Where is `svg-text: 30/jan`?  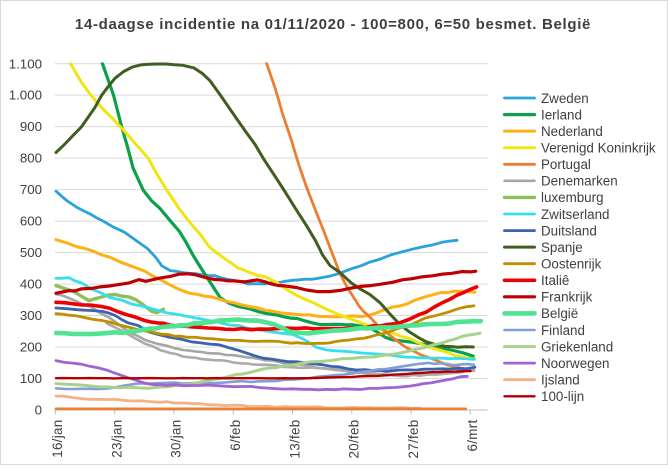 svg-text: 30/jan is located at coordinates (176, 439).